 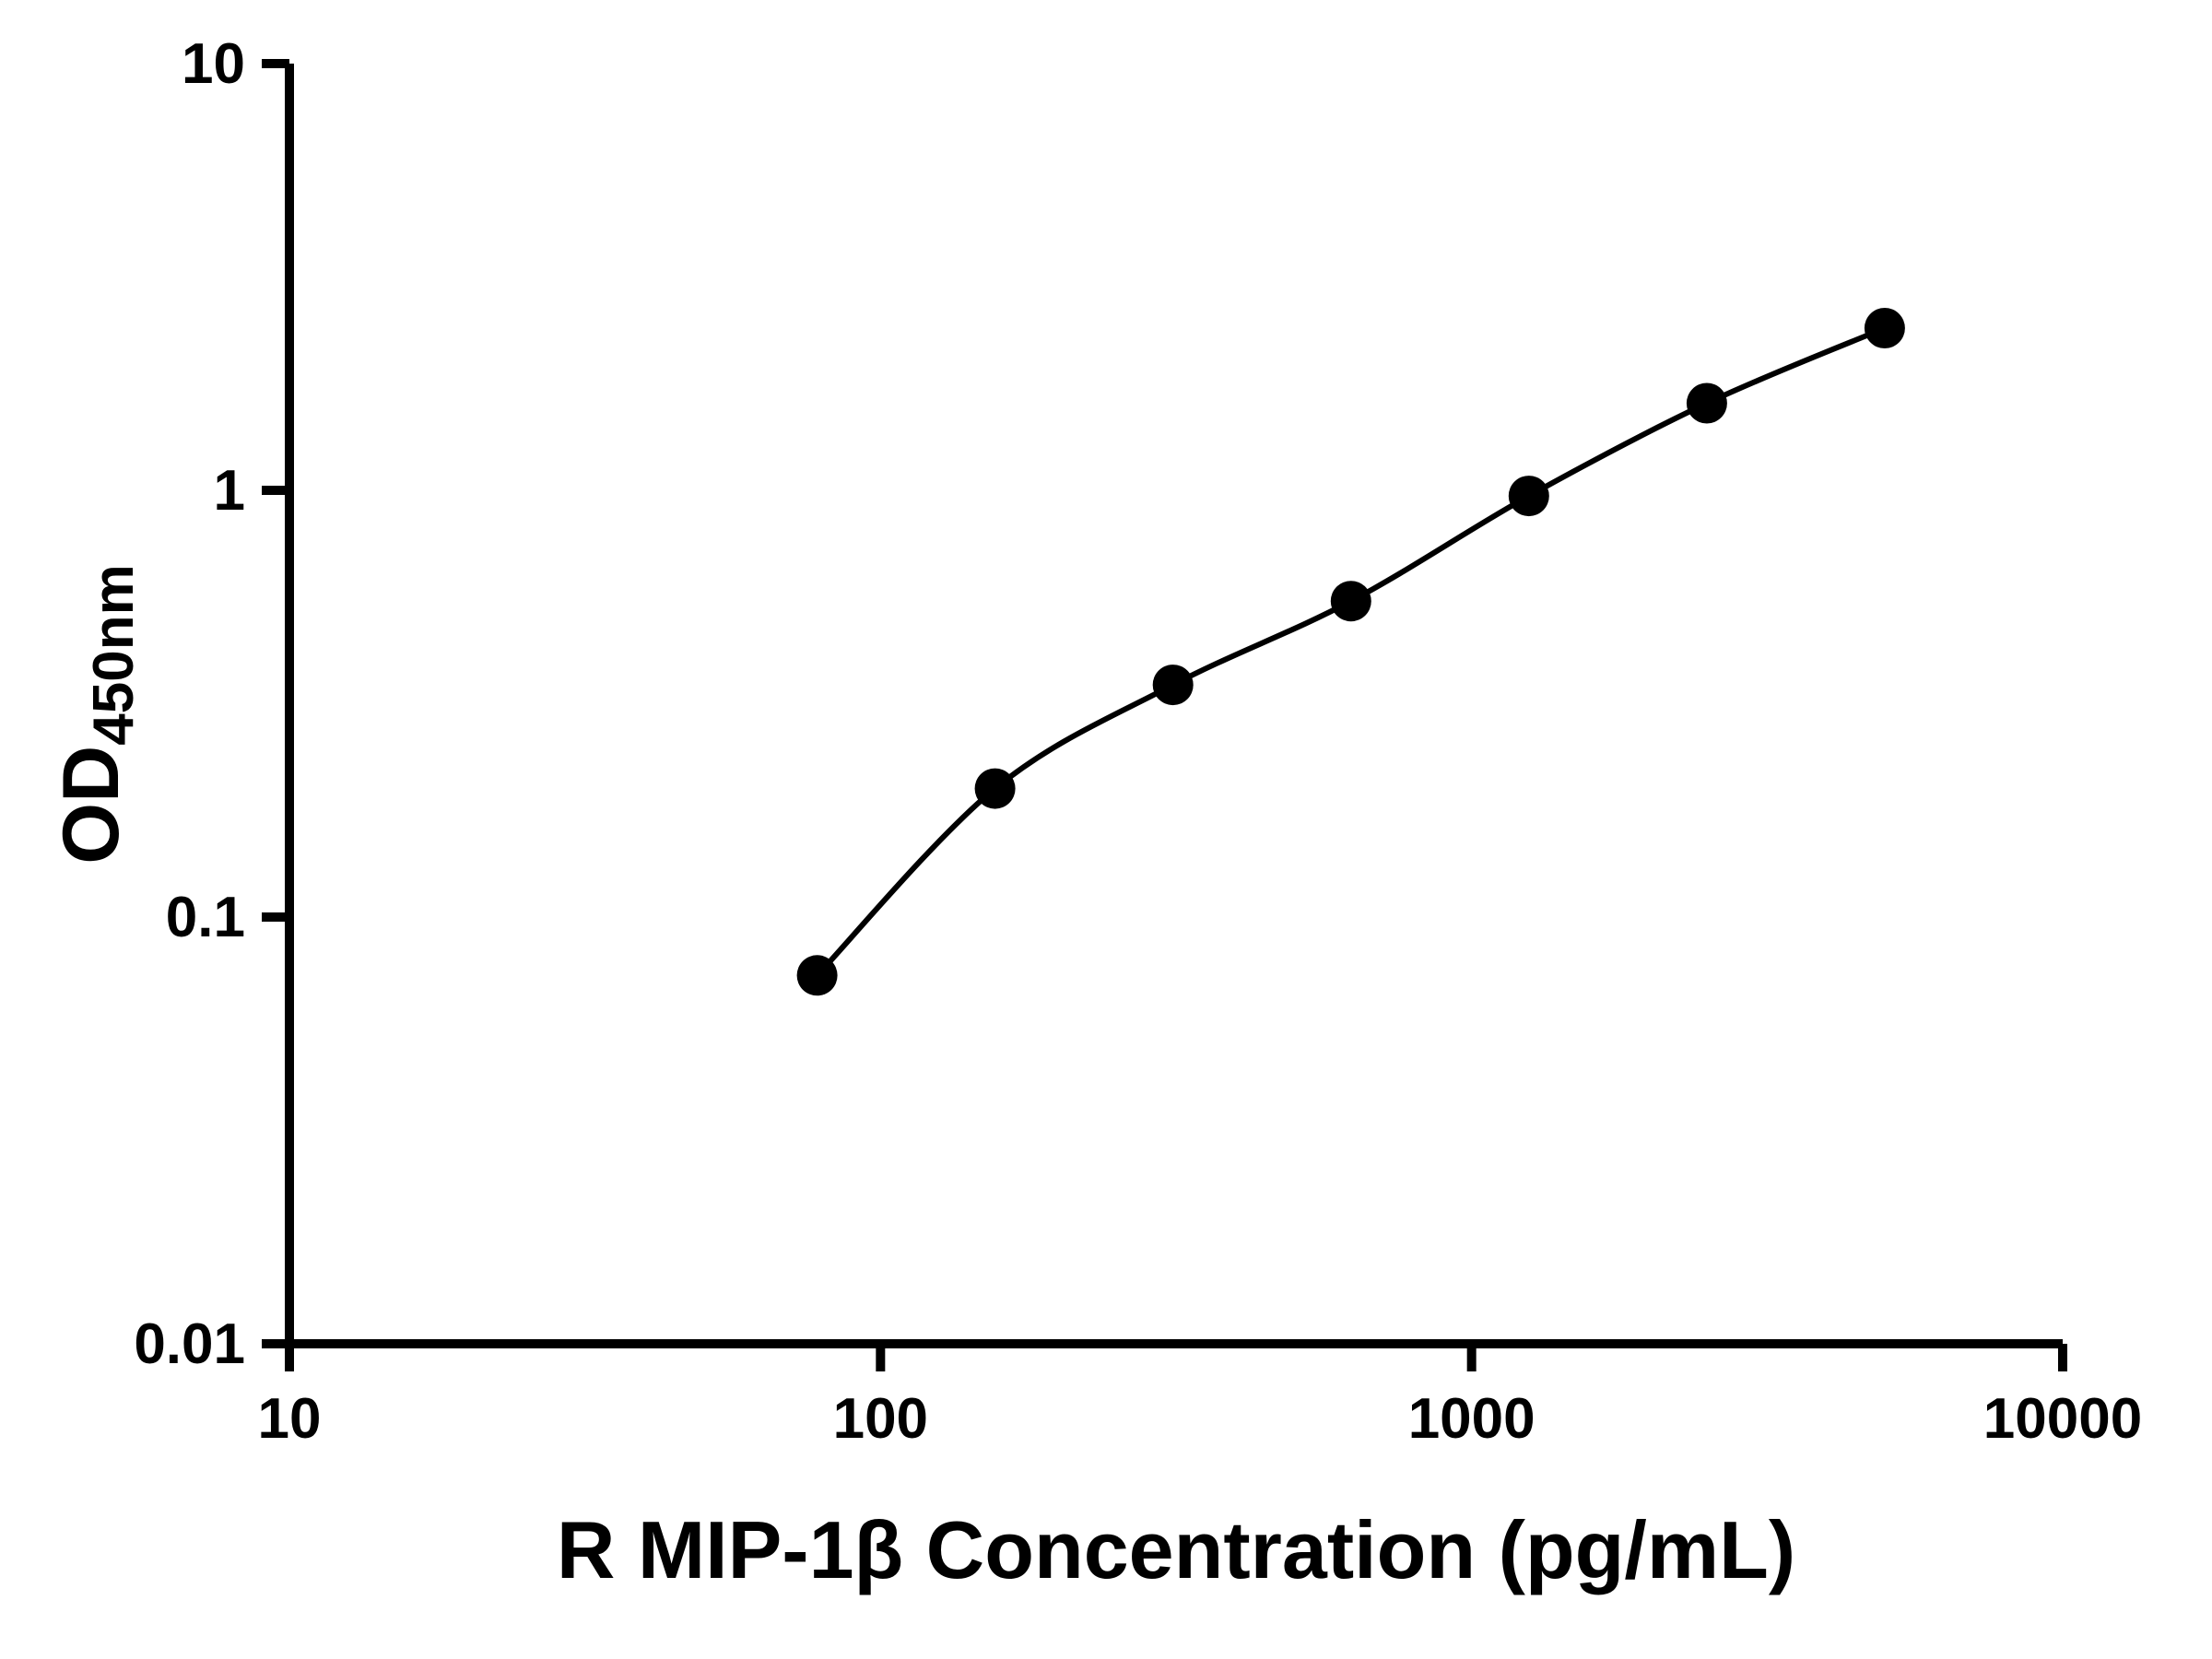 What do you see at coordinates (189, 1344) in the screenshot?
I see `y-tick-label: 0.01` at bounding box center [189, 1344].